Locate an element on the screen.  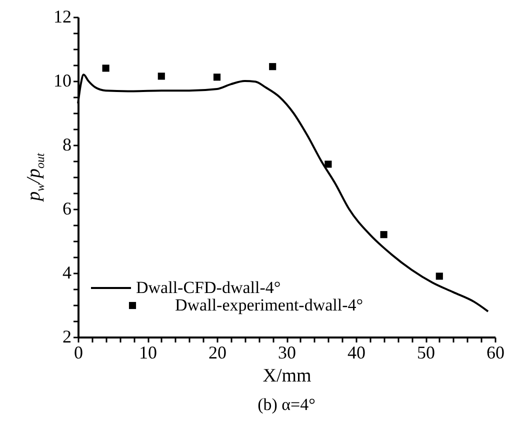
y-tick-label: 10 is located at coordinates (63, 80).